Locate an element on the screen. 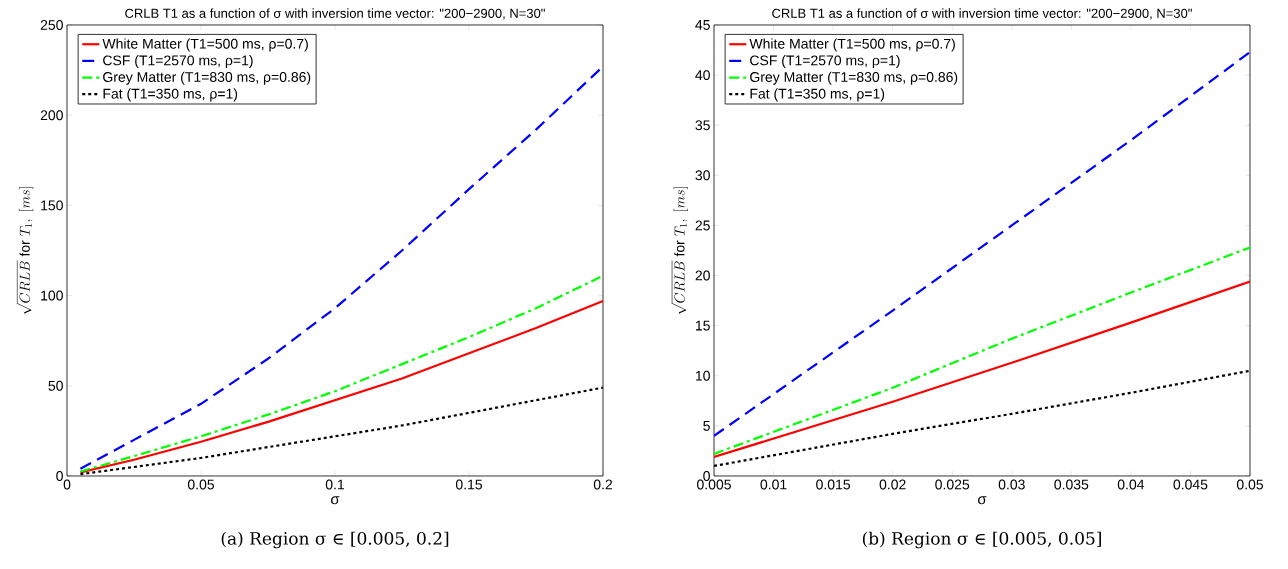 This screenshot has width=1288, height=569. x-tick-label: 0.02 is located at coordinates (892, 484).